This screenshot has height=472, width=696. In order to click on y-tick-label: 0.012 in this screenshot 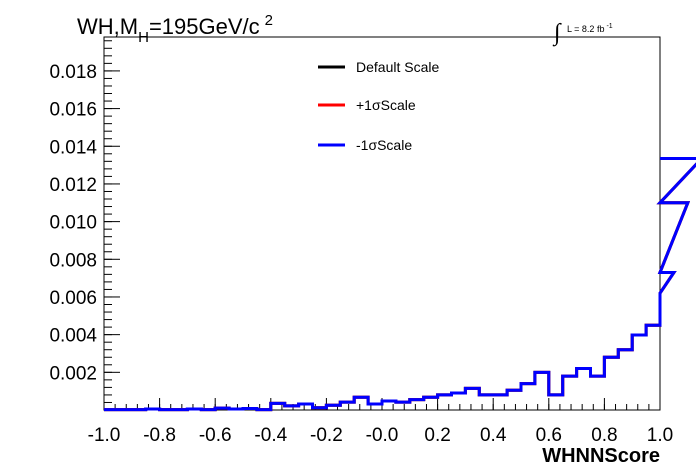, I will do `click(73, 185)`.